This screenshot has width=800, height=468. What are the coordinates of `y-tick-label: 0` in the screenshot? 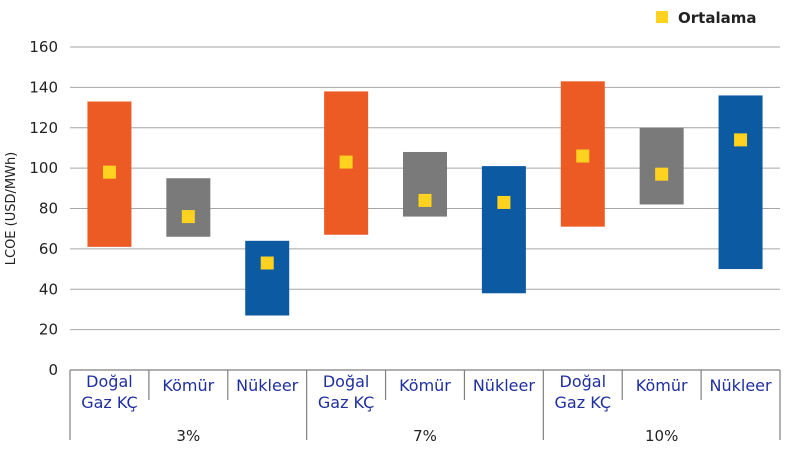 It's located at (53, 370).